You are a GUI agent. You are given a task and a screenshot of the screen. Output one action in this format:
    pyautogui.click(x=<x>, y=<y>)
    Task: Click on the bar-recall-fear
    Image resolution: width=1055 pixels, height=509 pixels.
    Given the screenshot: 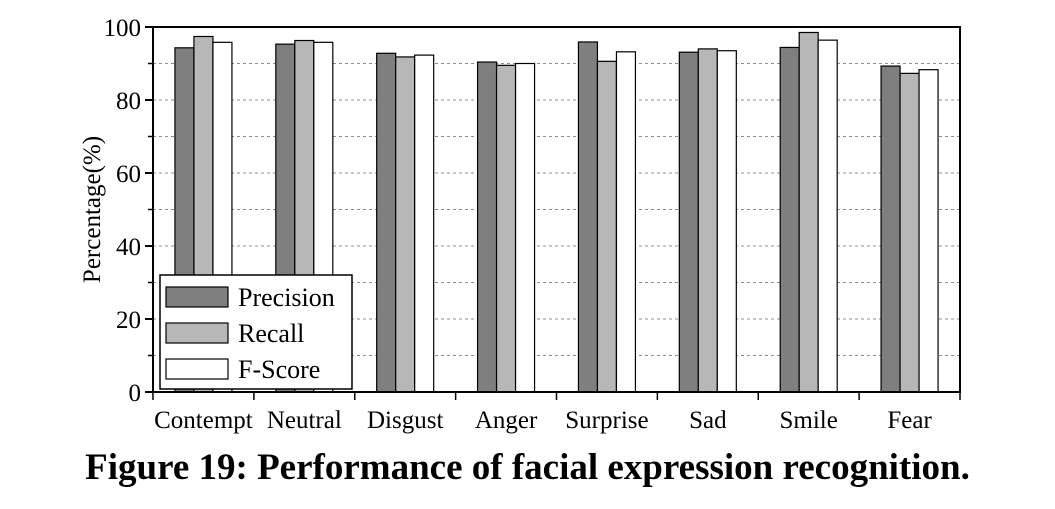 What is the action you would take?
    pyautogui.click(x=909, y=232)
    